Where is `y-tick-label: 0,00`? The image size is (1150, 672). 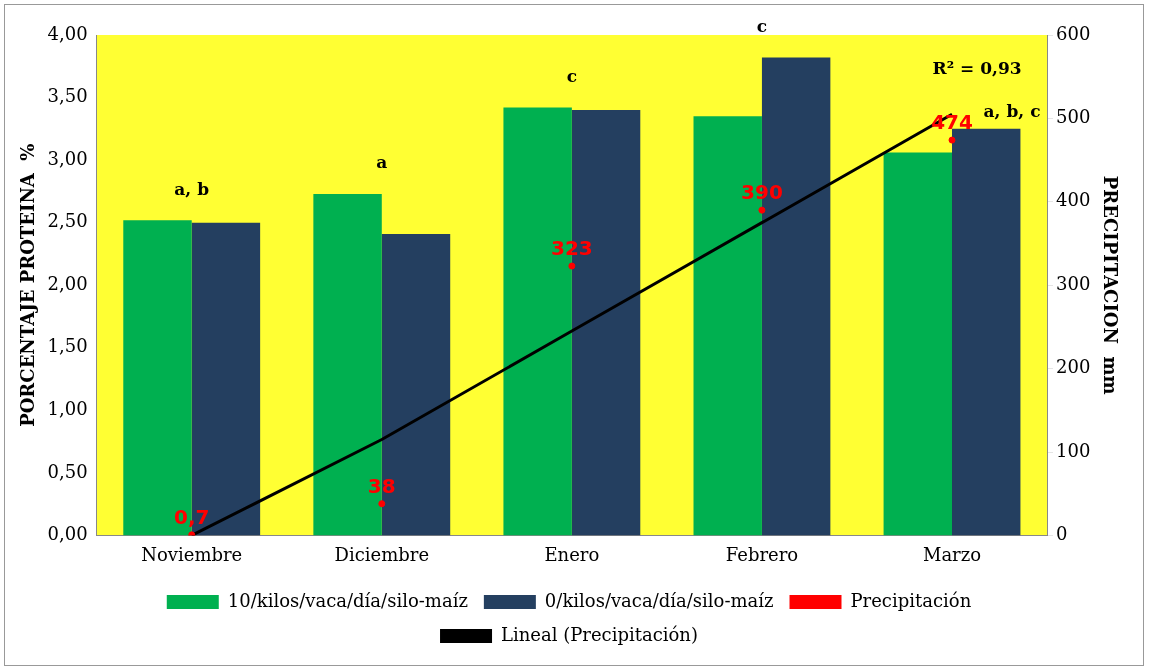
y-tick-label: 0,00 is located at coordinates (67, 534).